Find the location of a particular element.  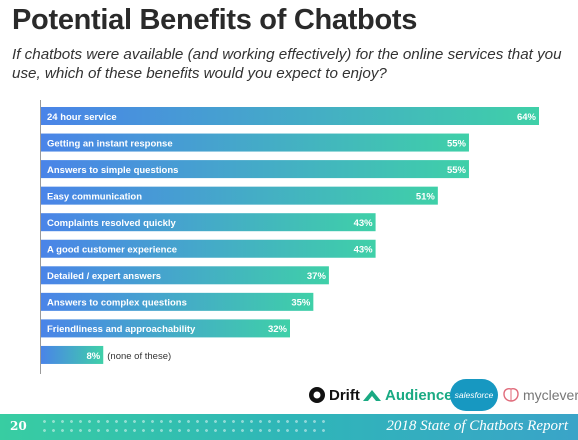

salesforce-logo-text: salesforce is located at coordinates (474, 395).